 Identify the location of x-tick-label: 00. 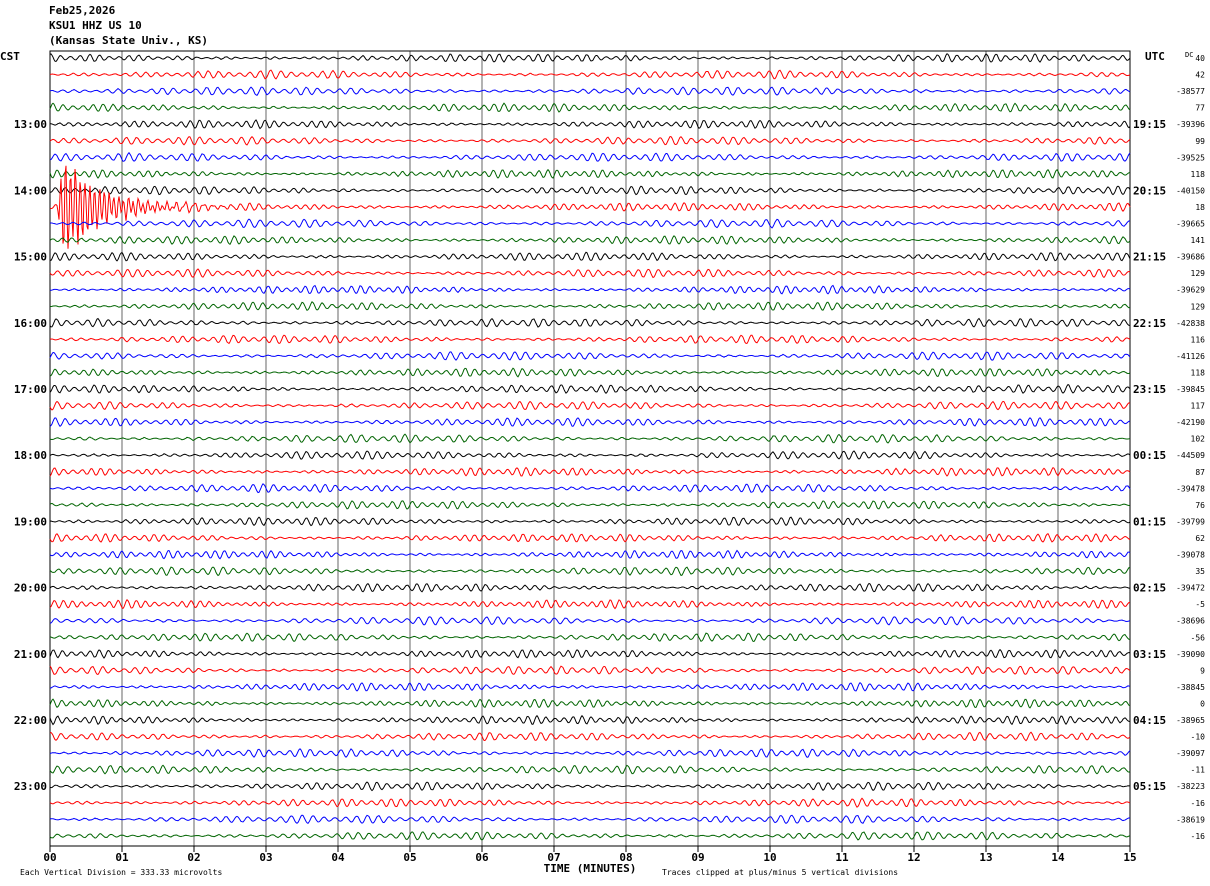
(49, 857).